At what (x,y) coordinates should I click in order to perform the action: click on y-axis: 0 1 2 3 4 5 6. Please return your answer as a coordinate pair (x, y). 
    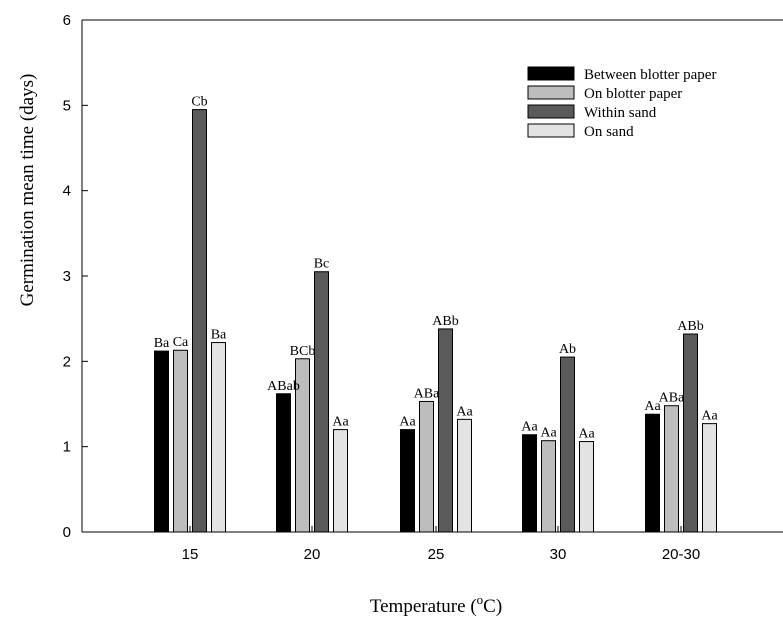
    Looking at the image, I should click on (75, 276).